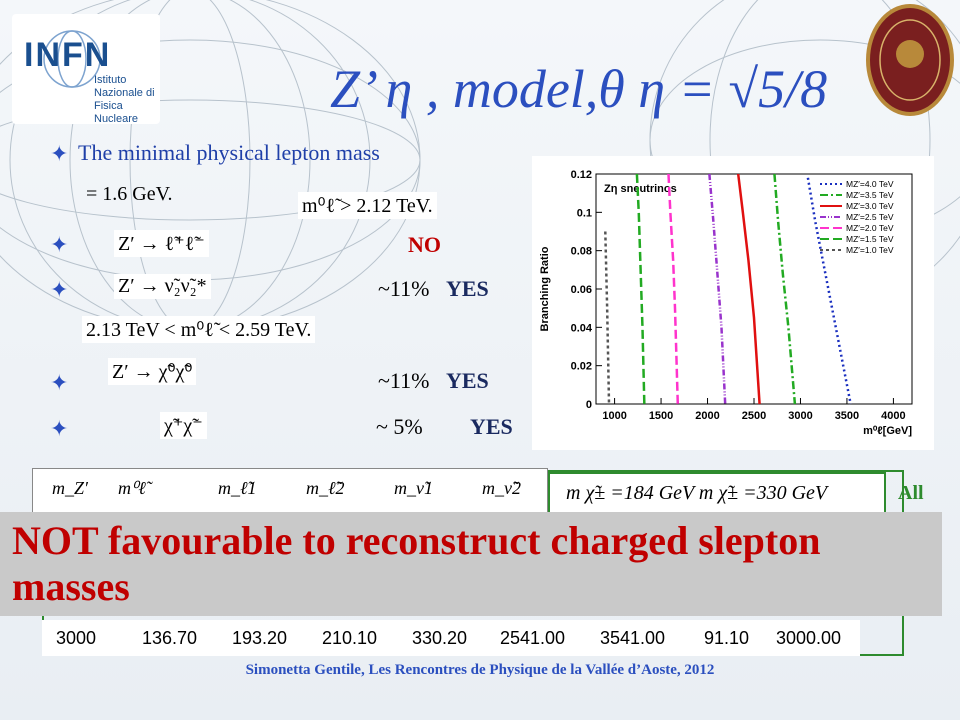 Image resolution: width=960 pixels, height=720 pixels. I want to click on y-tick-label: 0.12, so click(581, 175).